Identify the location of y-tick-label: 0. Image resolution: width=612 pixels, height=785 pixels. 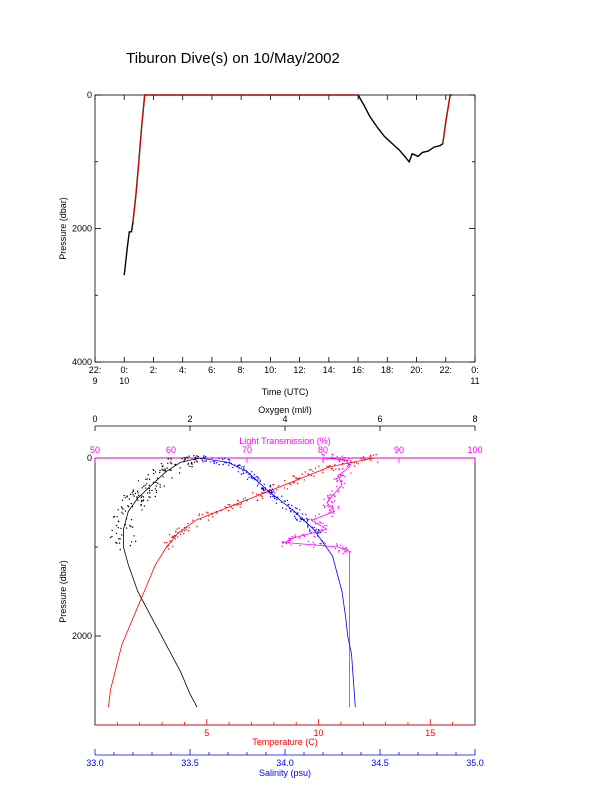
(89, 458).